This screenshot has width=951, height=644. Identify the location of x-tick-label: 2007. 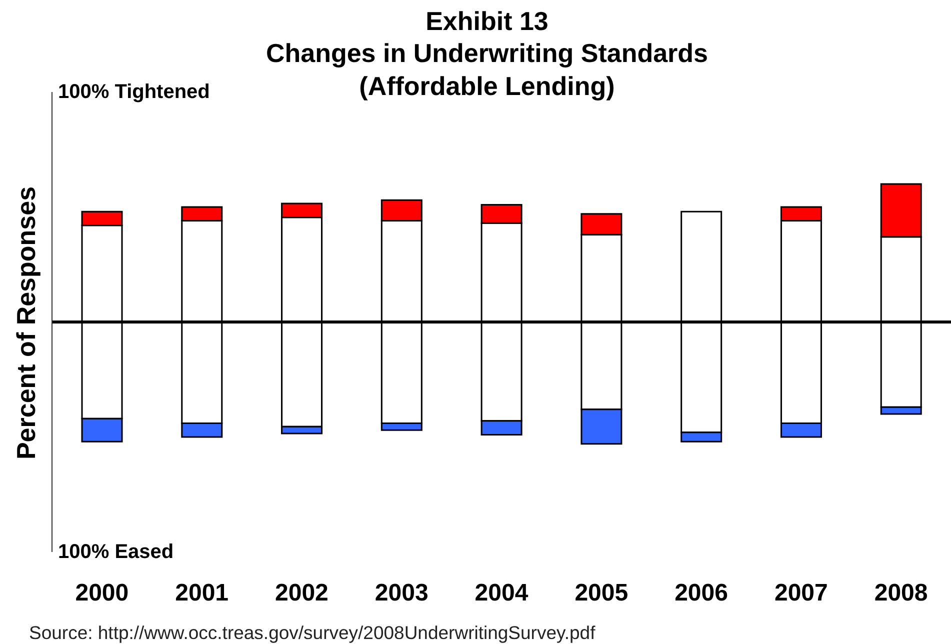
(801, 593).